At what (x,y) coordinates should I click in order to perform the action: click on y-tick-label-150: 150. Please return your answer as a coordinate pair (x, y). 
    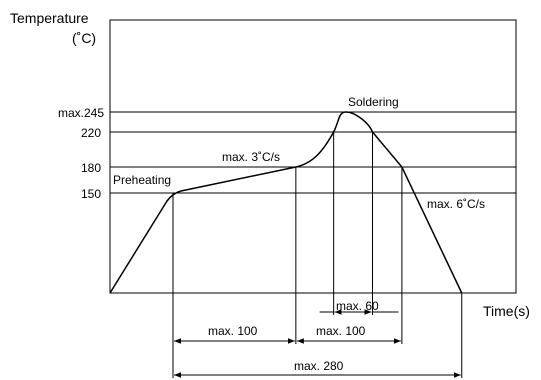
    Looking at the image, I should click on (91, 194).